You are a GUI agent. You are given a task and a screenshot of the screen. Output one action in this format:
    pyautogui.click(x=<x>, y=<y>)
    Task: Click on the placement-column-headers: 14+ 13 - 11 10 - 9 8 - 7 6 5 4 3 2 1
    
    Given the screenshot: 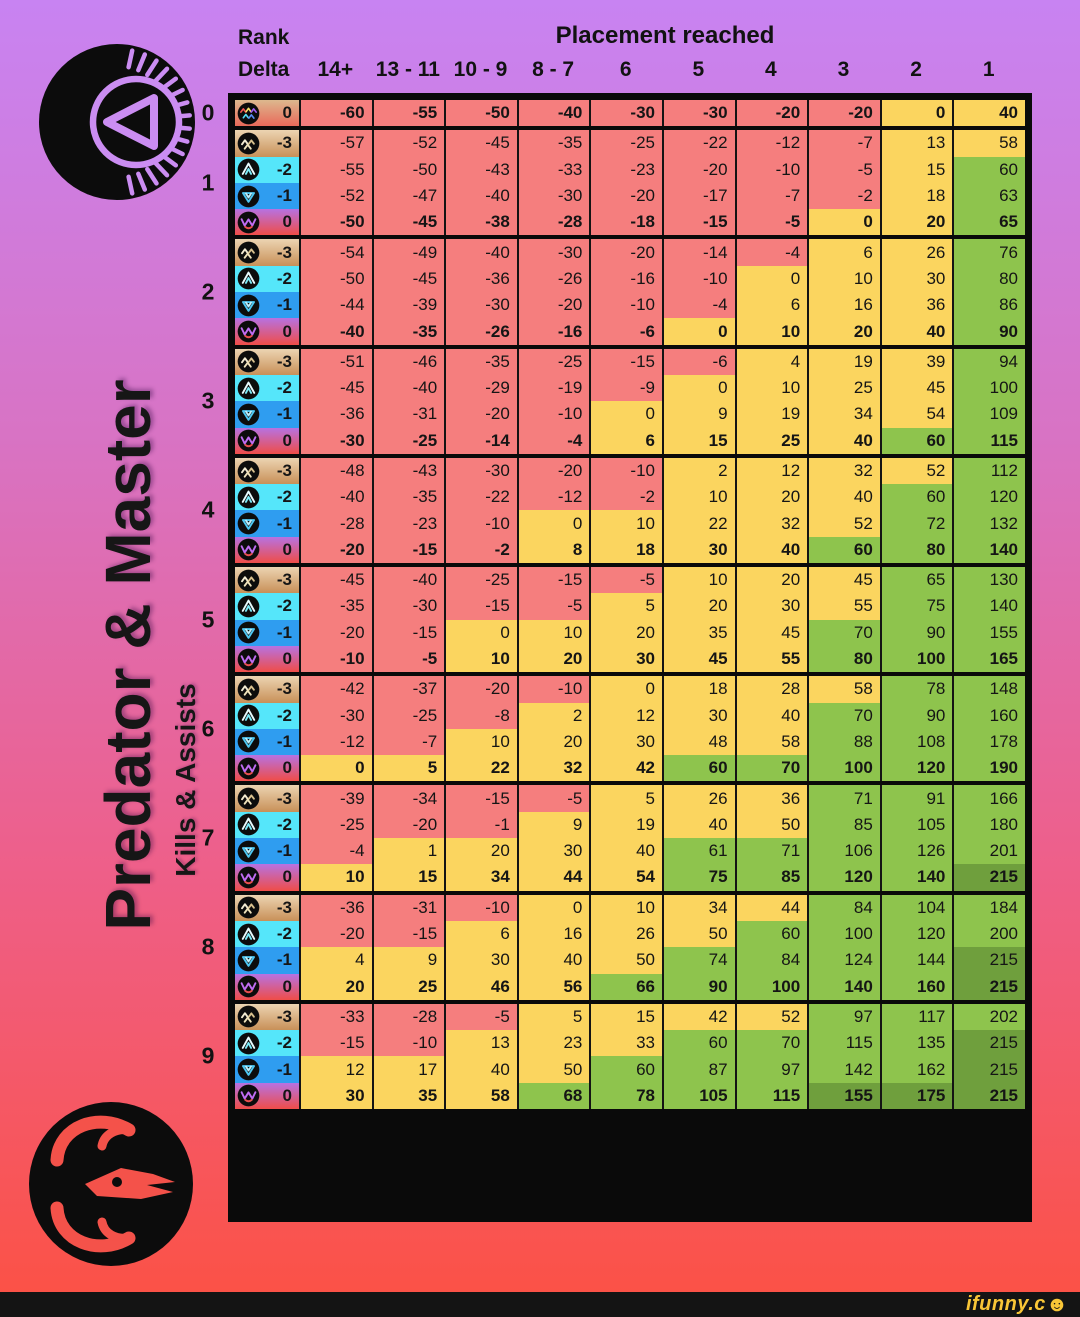 What is the action you would take?
    pyautogui.click(x=630, y=70)
    